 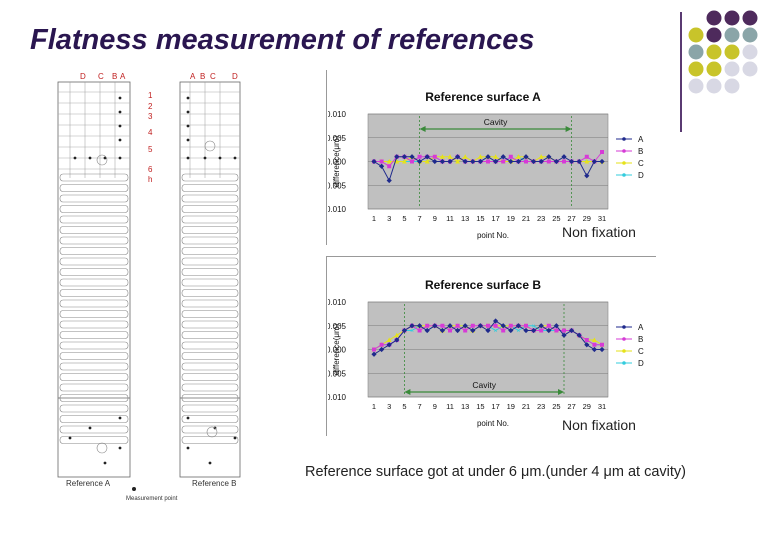 What do you see at coordinates (422, 129) in the screenshot?
I see `cavity-arrowhead` at bounding box center [422, 129].